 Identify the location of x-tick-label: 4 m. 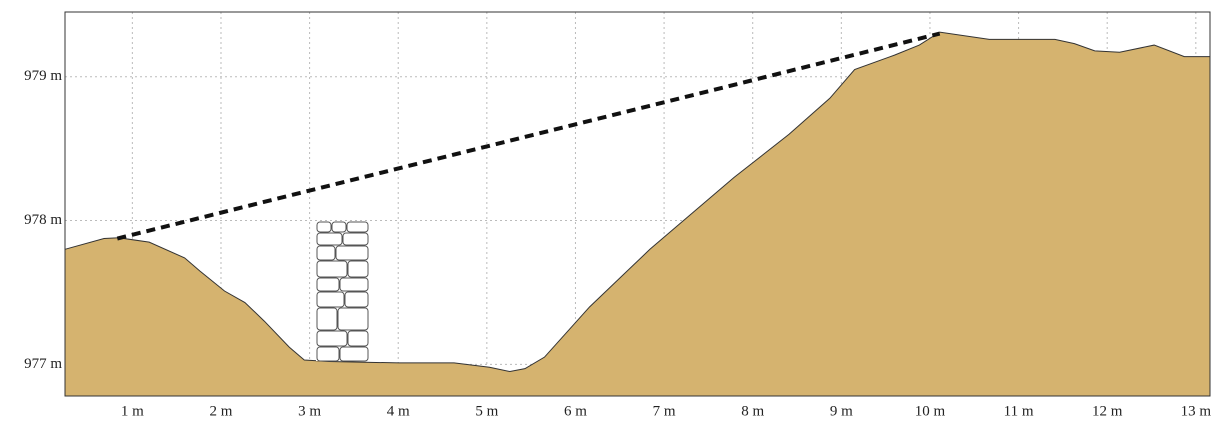
(398, 411).